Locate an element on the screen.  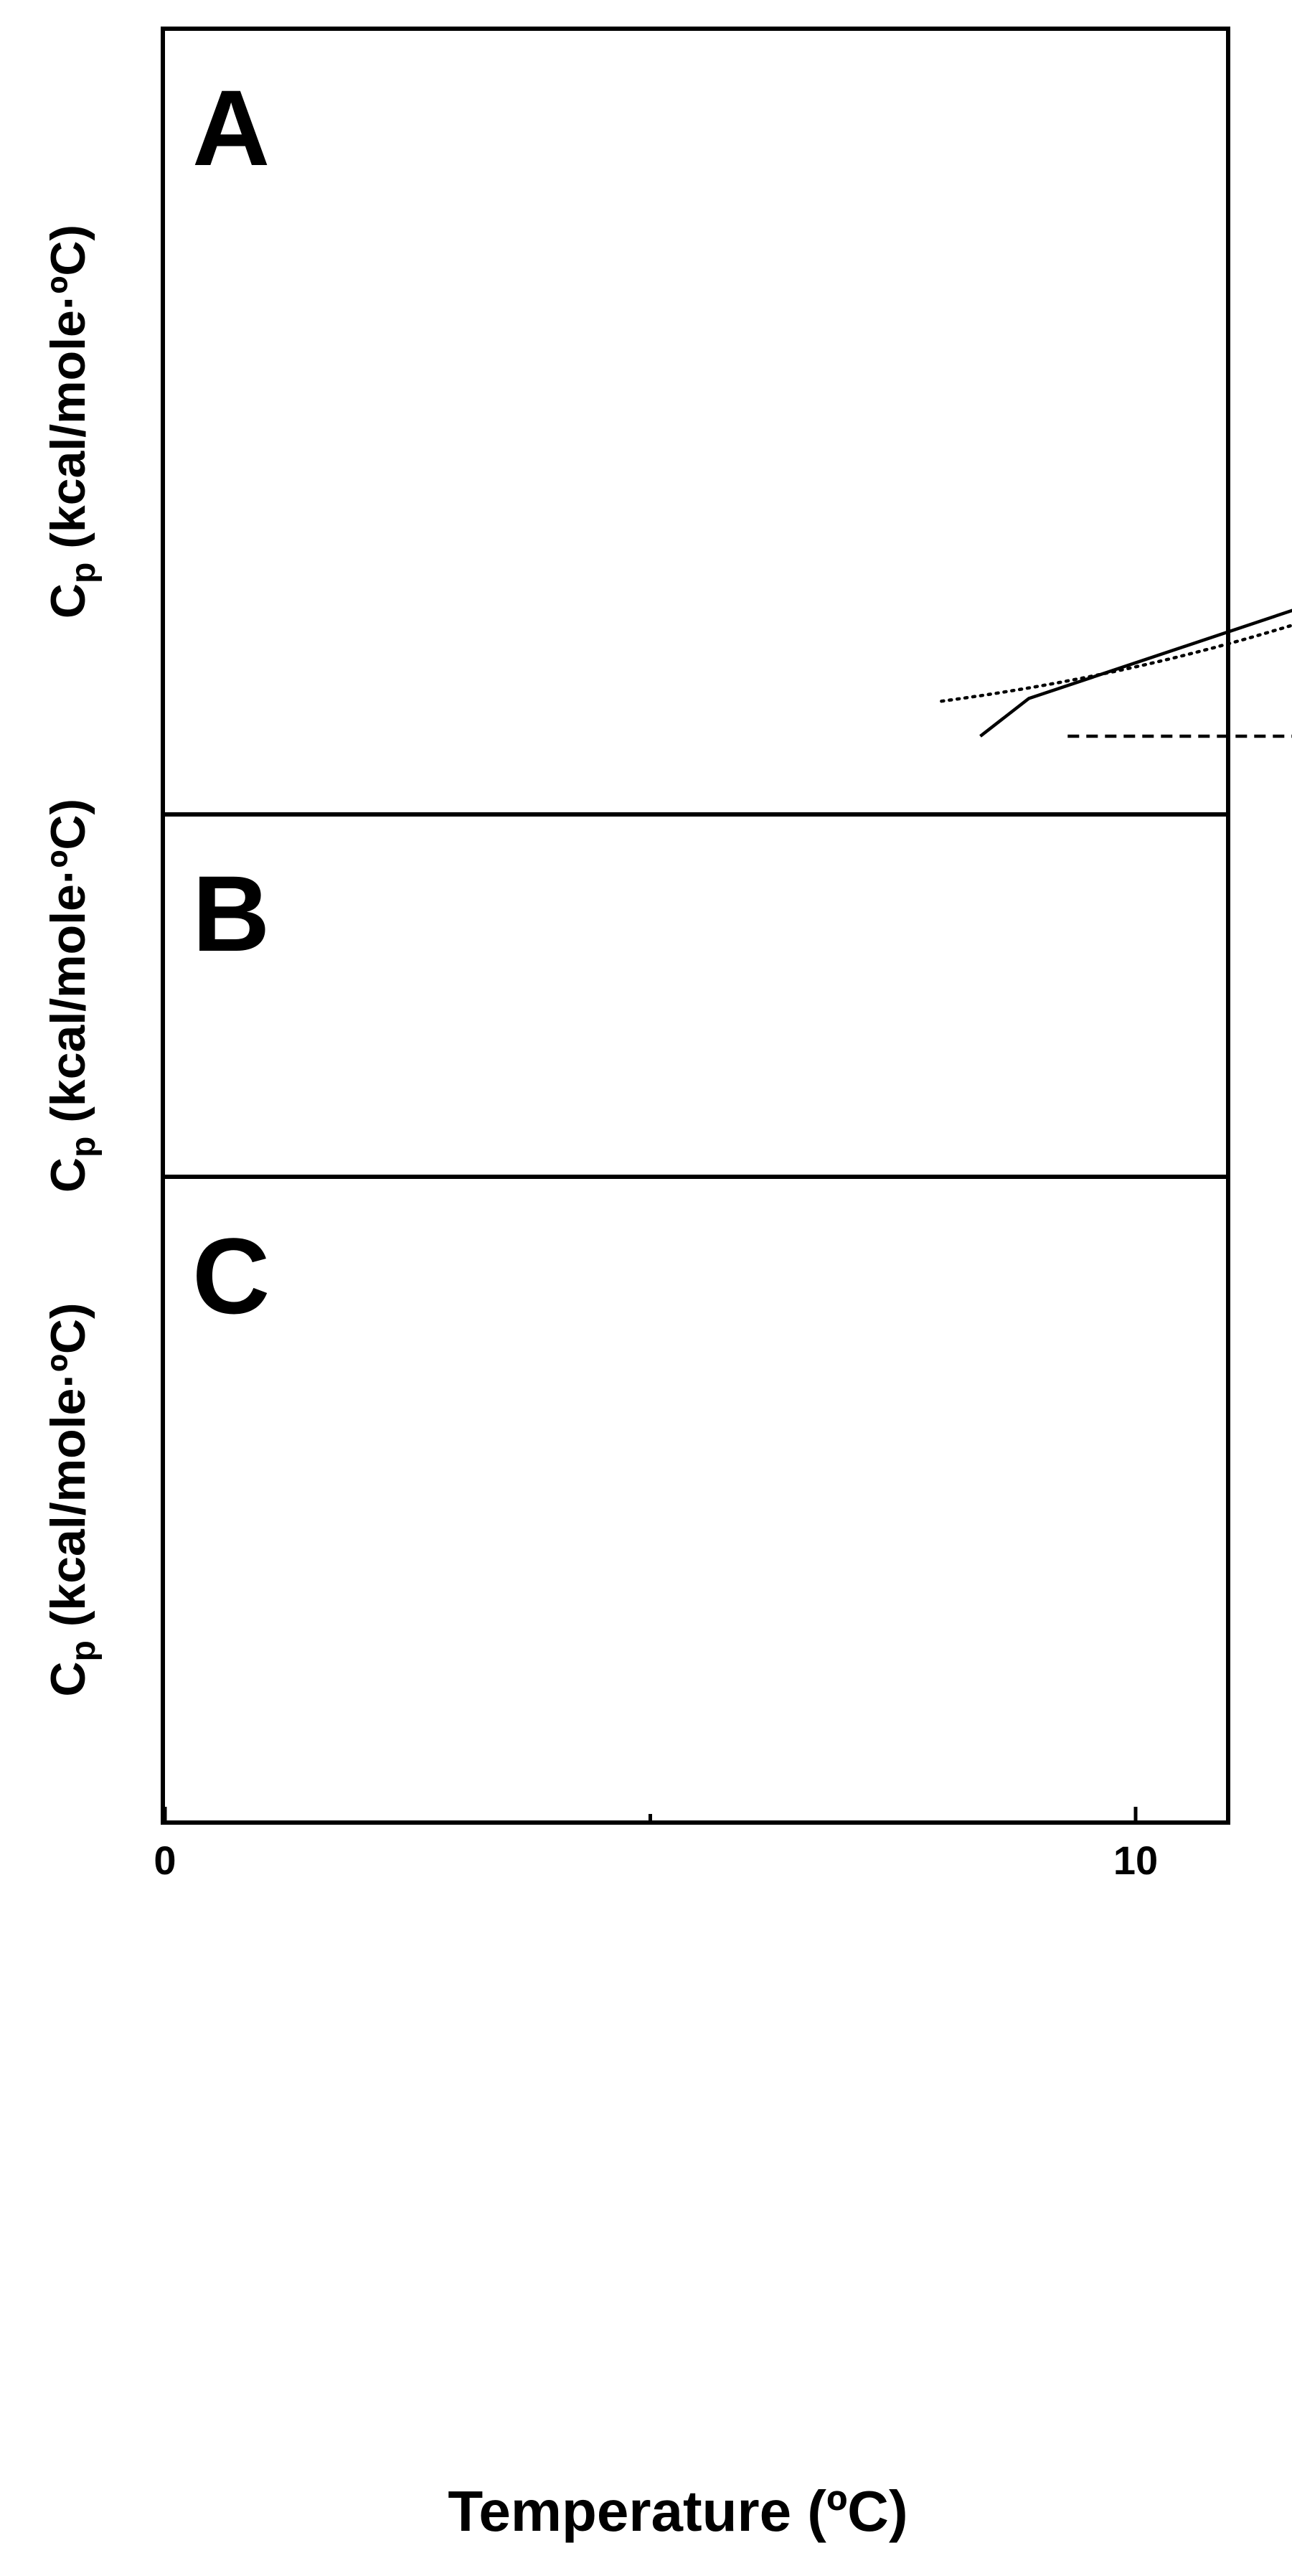
y-axis-label-a: Cp (kcal/mole·ºC) is located at coordinates (72, 422).